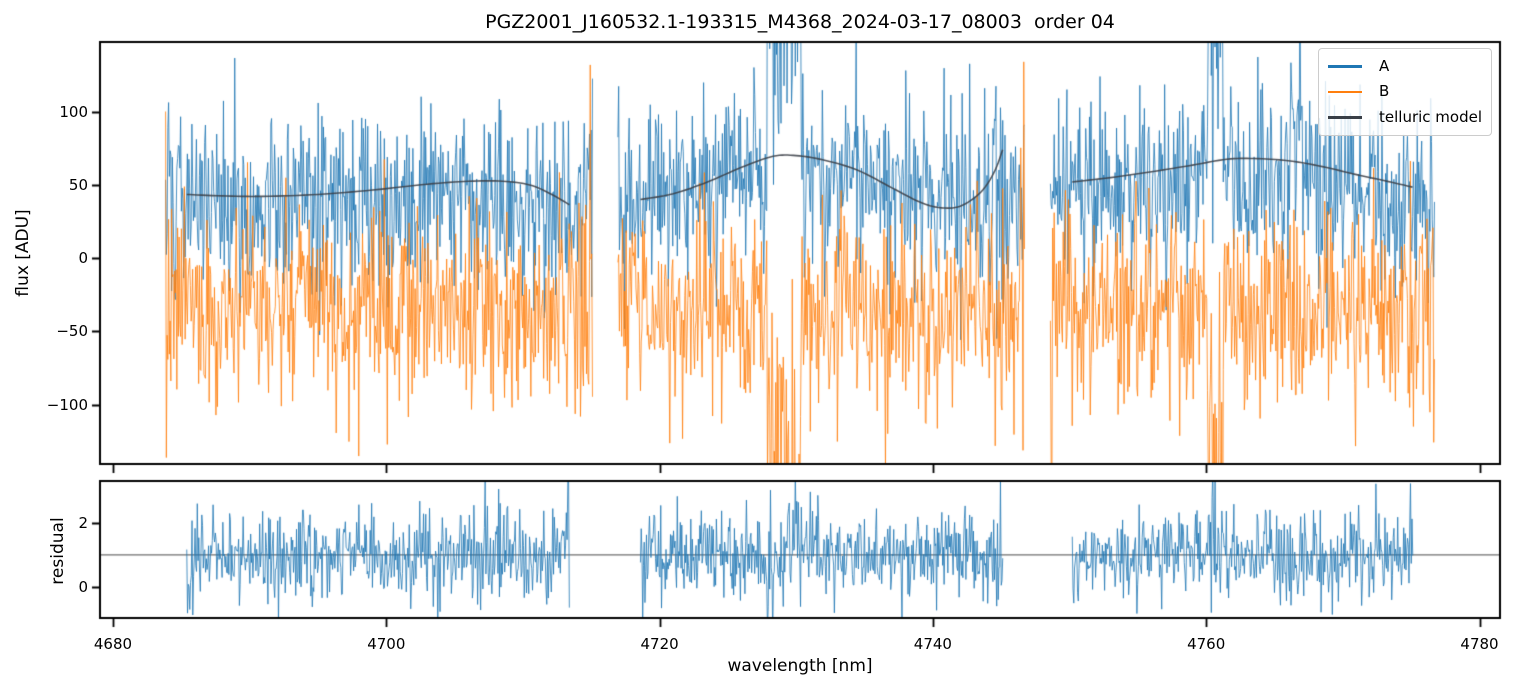  What do you see at coordinates (1405, 66) in the screenshot?
I see `legend-entry-a: A` at bounding box center [1405, 66].